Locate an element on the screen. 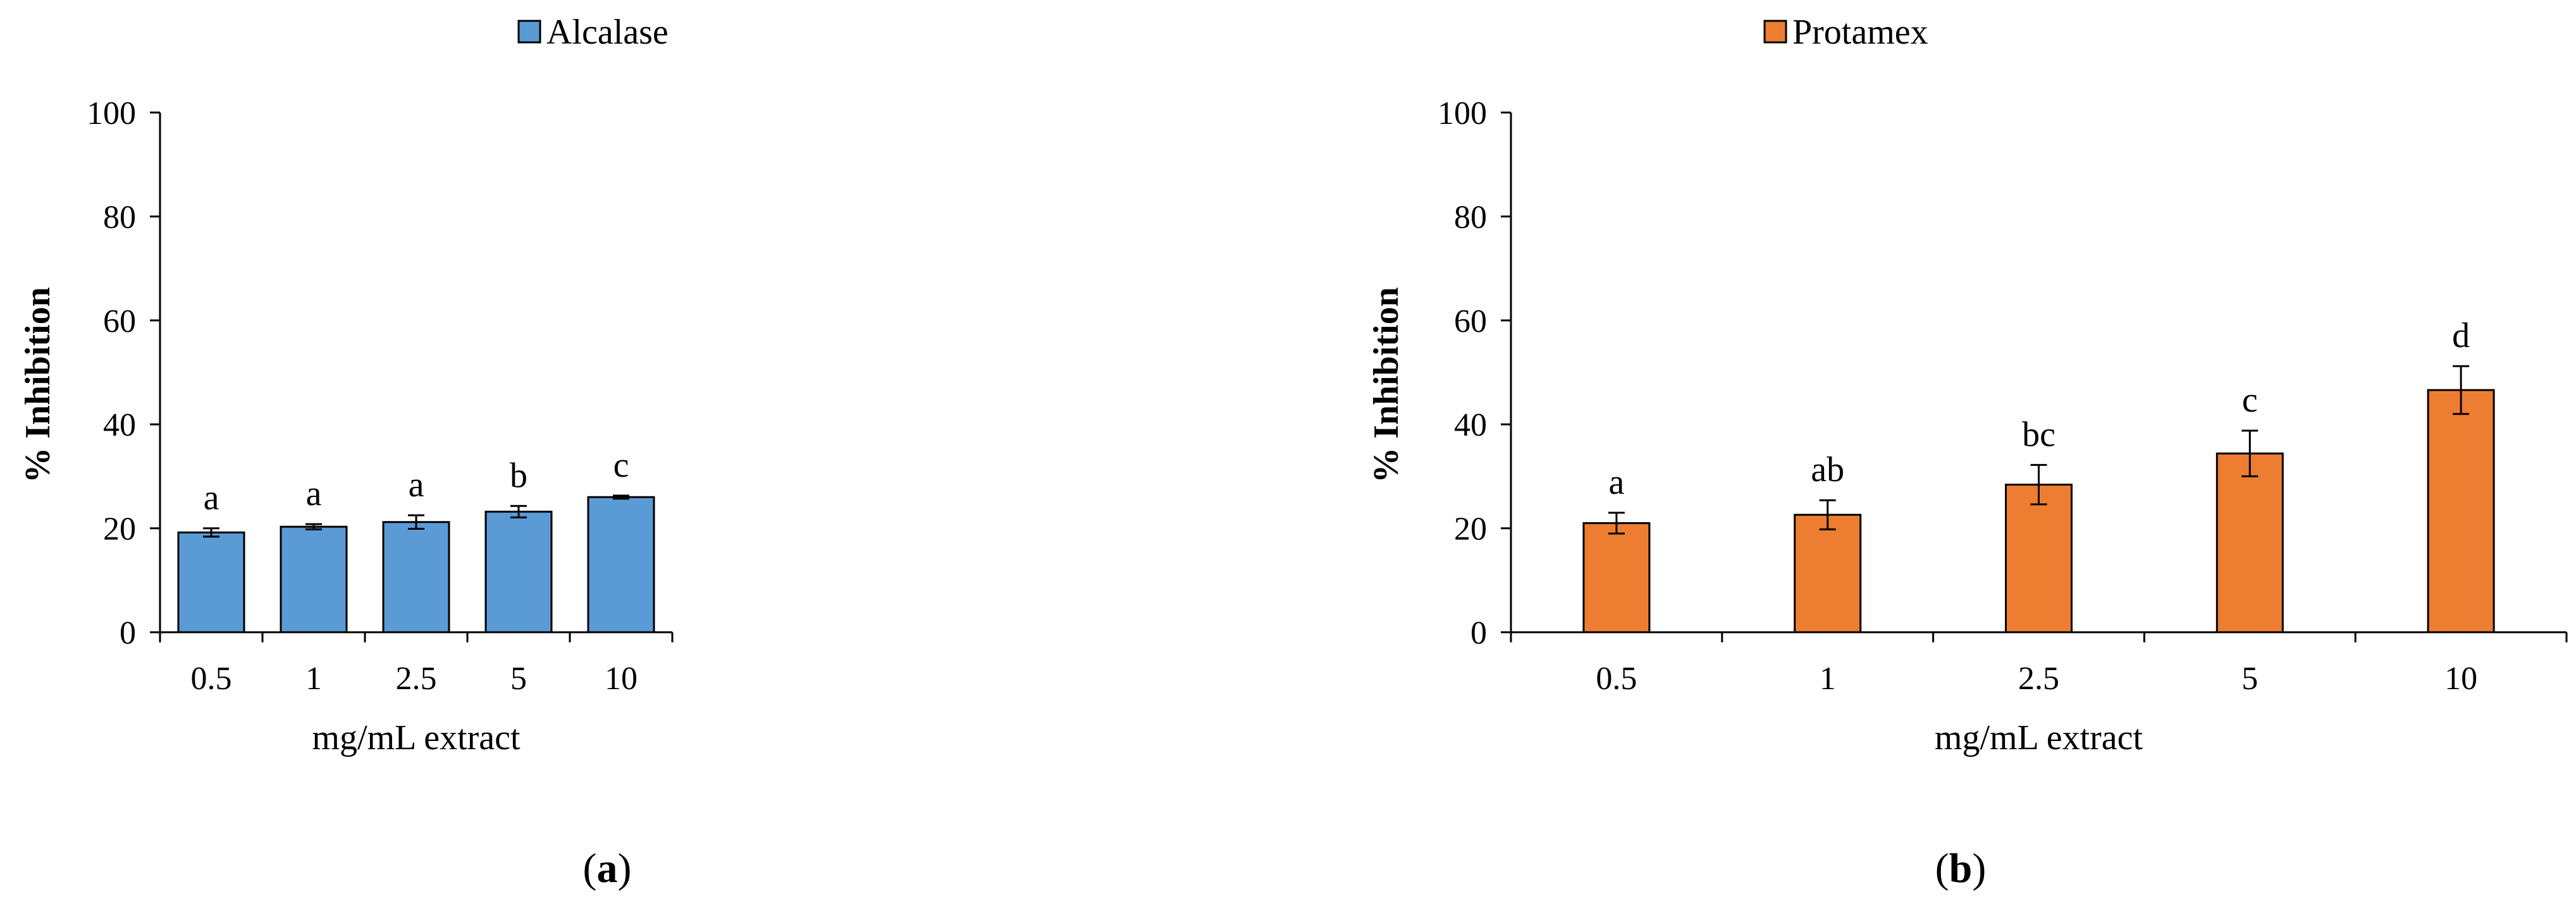  panel-label-letter: b is located at coordinates (1961, 868).